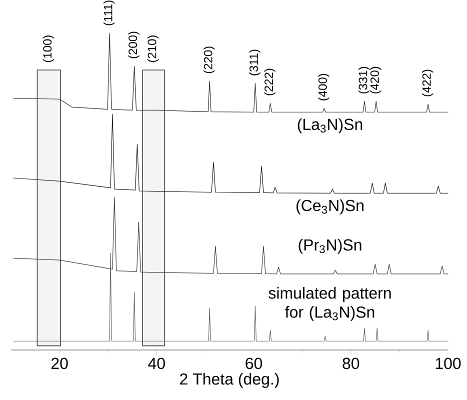  Describe the element at coordinates (59, 364) in the screenshot. I see `x-tick-label: 20` at that location.